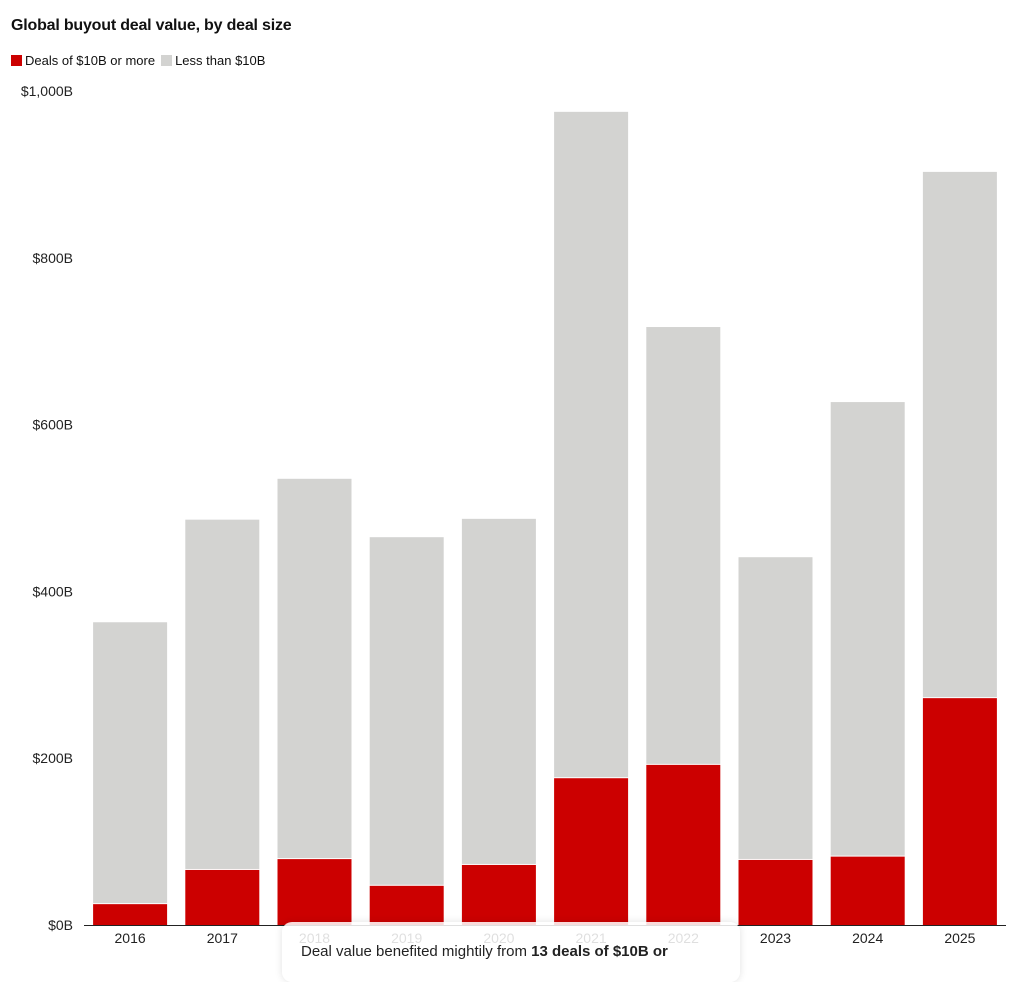 This screenshot has width=1020, height=982. What do you see at coordinates (775, 708) in the screenshot?
I see `bar-small-deals-2023` at bounding box center [775, 708].